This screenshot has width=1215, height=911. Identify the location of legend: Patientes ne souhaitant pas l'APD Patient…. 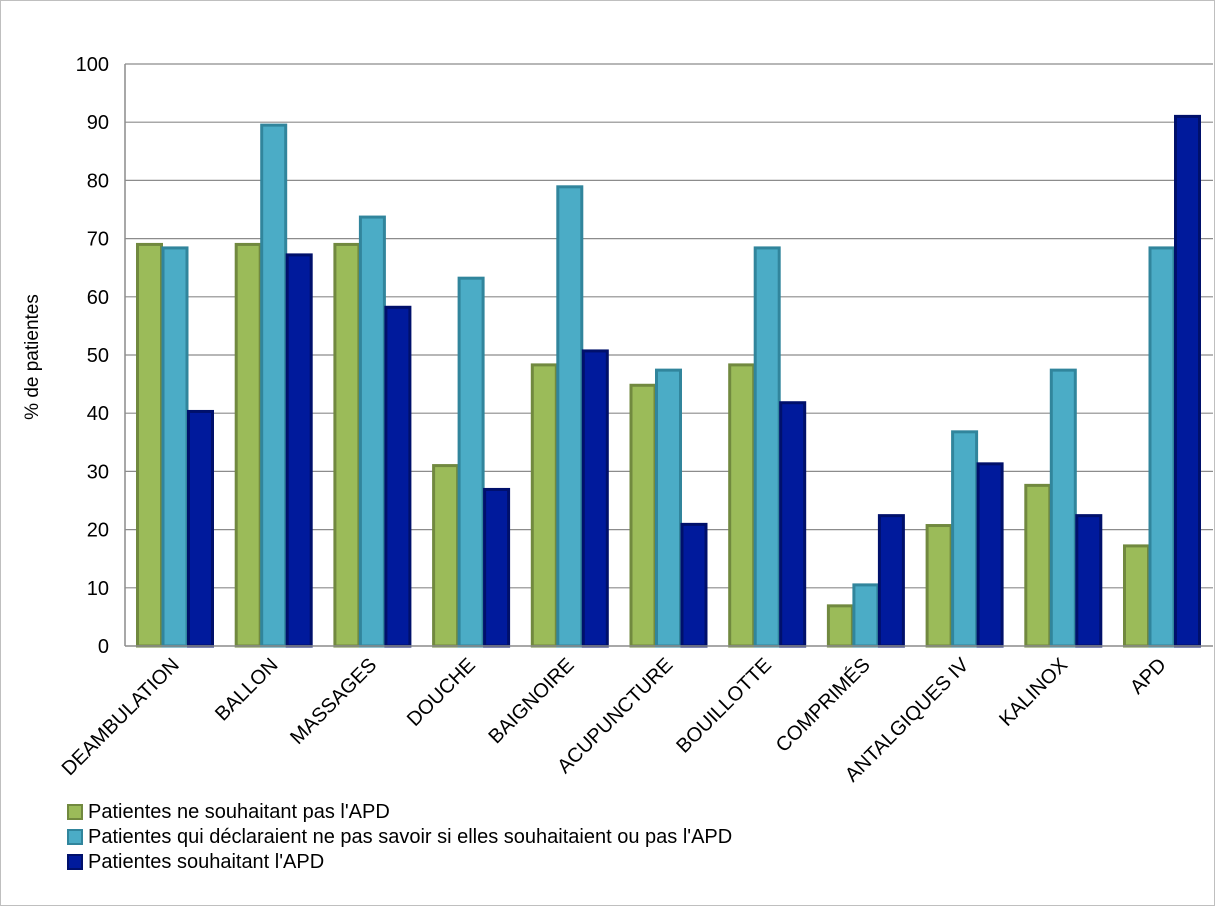
(399, 837).